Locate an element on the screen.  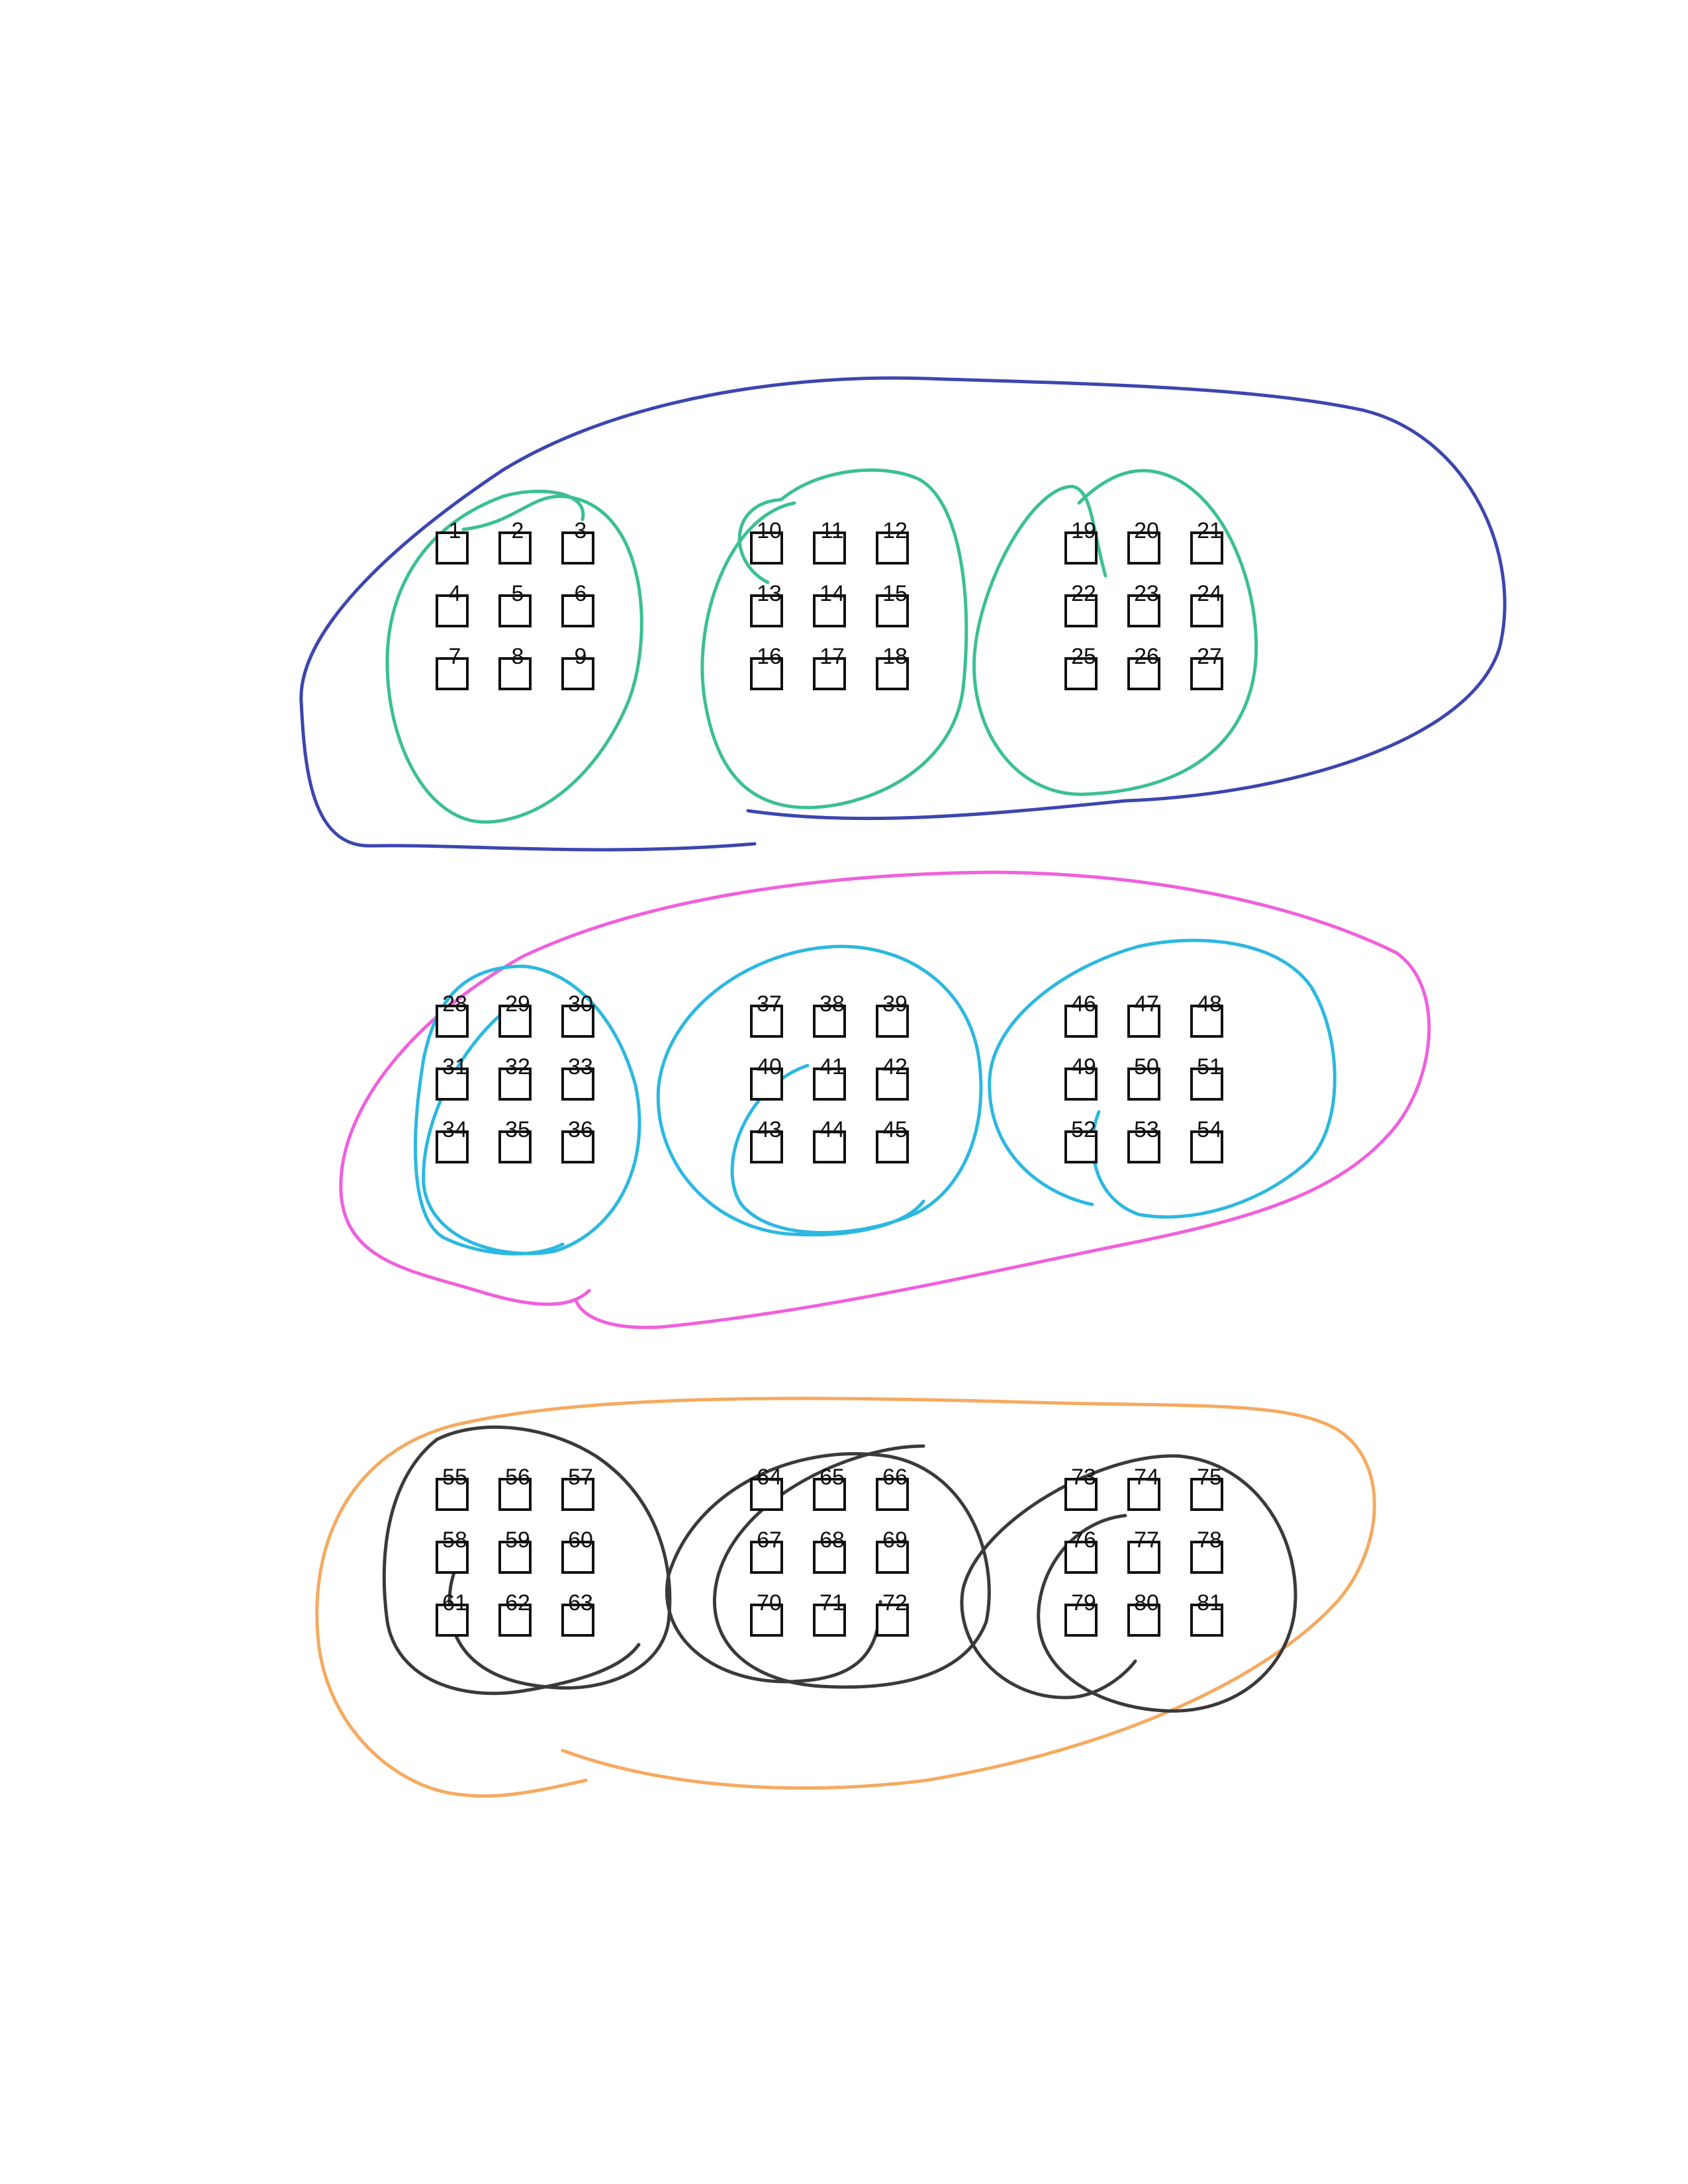
item-number: 78 is located at coordinates (1209, 1540).